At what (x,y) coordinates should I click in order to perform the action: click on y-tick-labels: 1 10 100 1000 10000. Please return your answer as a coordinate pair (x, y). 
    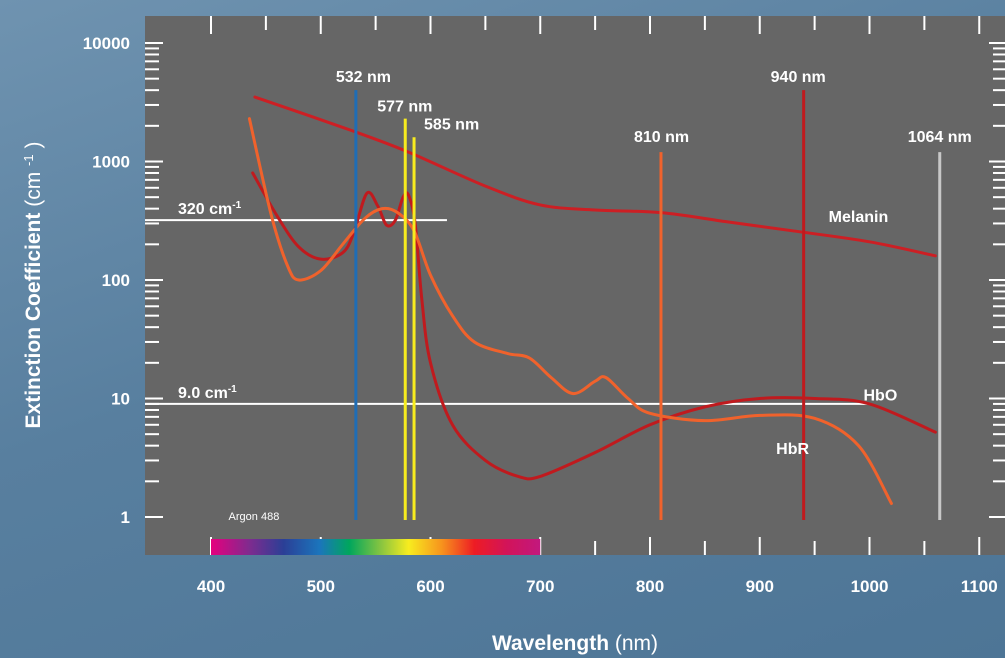
    Looking at the image, I should click on (106, 280).